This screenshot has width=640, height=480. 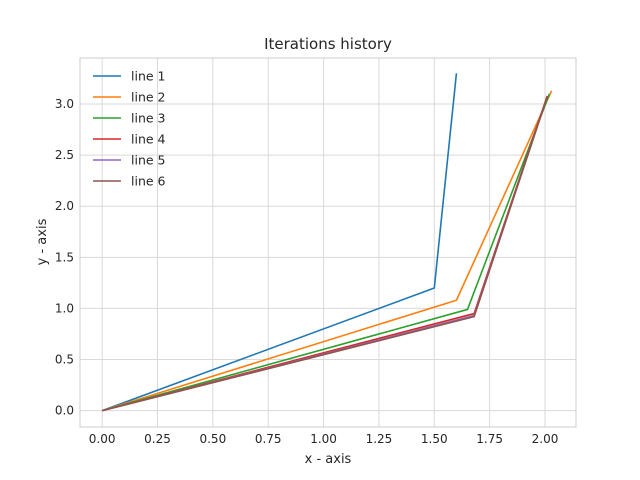 What do you see at coordinates (64, 308) in the screenshot?
I see `y-tick-label: 1.0` at bounding box center [64, 308].